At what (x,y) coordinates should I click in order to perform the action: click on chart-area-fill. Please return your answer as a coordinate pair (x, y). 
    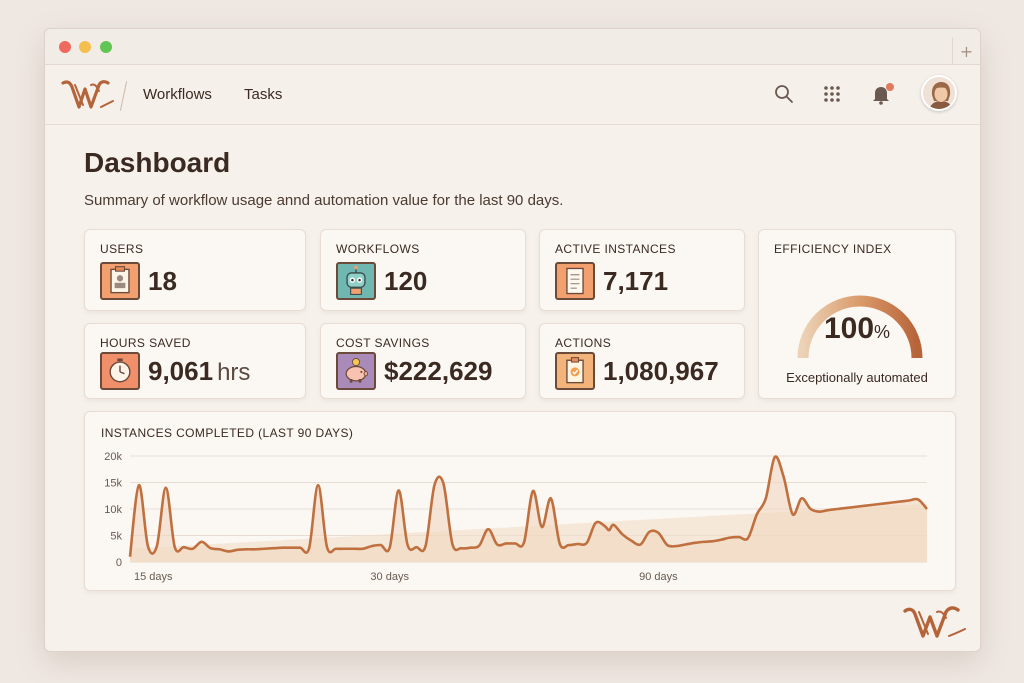
    Looking at the image, I should click on (528, 509).